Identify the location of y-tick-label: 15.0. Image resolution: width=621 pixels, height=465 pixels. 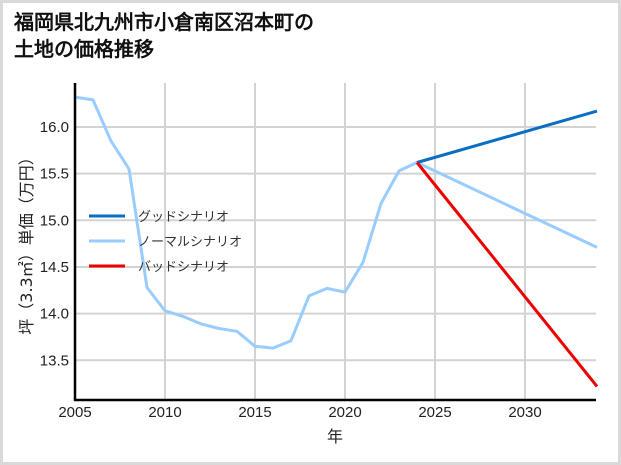
(54, 220).